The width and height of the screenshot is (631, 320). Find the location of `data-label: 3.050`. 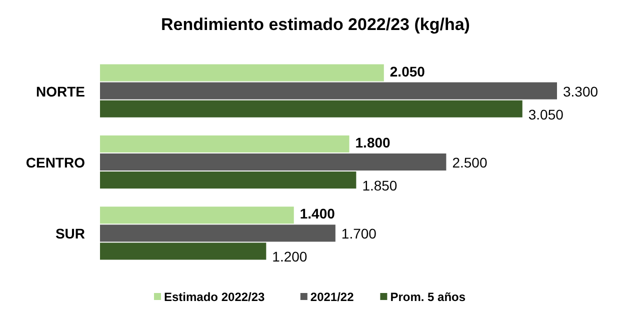

data-label: 3.050 is located at coordinates (546, 114).